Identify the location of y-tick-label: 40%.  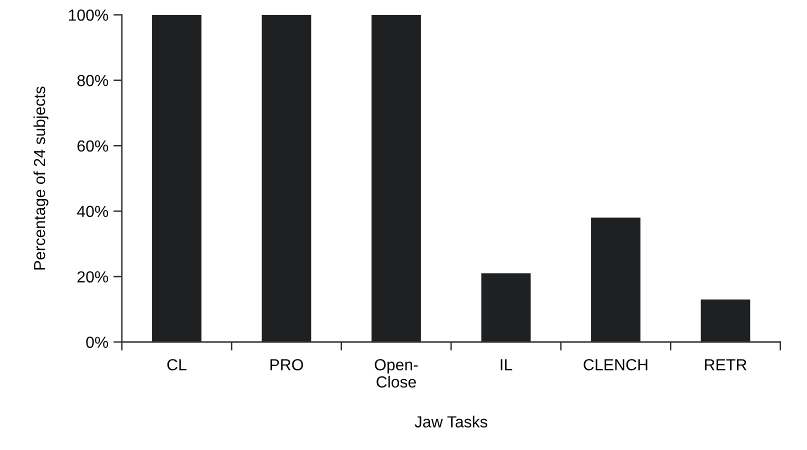
(92, 212).